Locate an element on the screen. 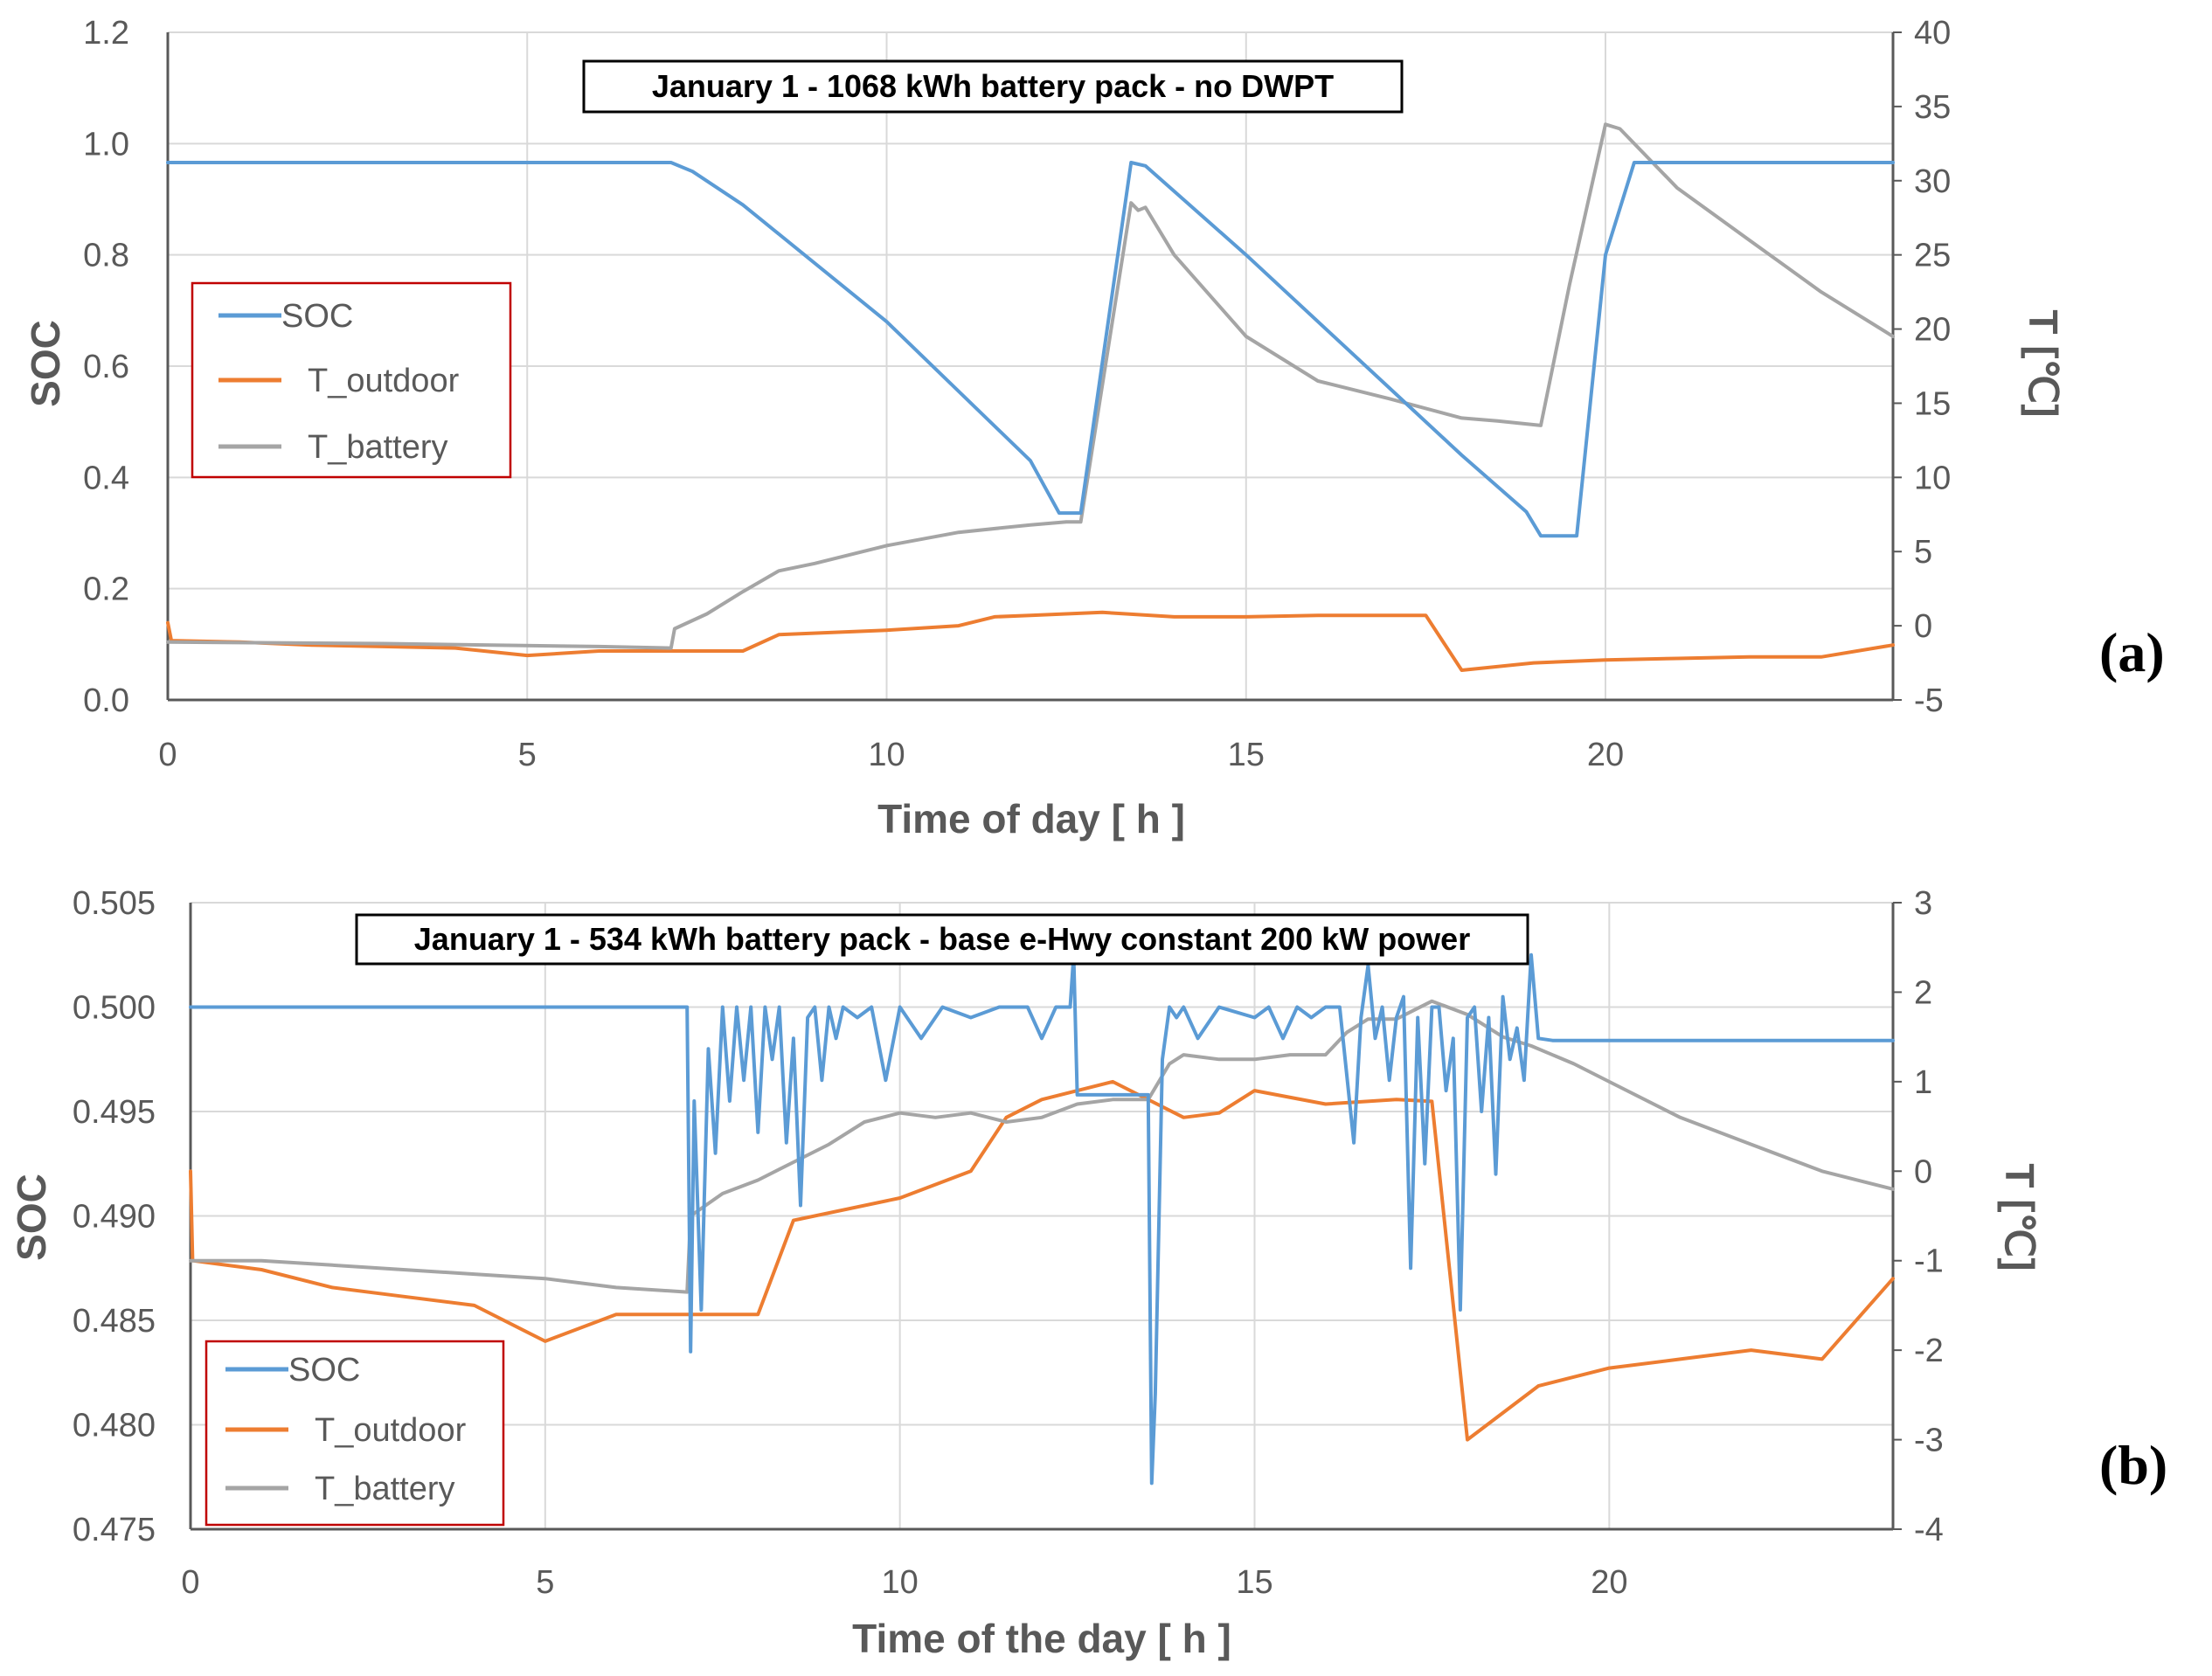 The image size is (2212, 1676). chart-a-title-box is located at coordinates (993, 87).